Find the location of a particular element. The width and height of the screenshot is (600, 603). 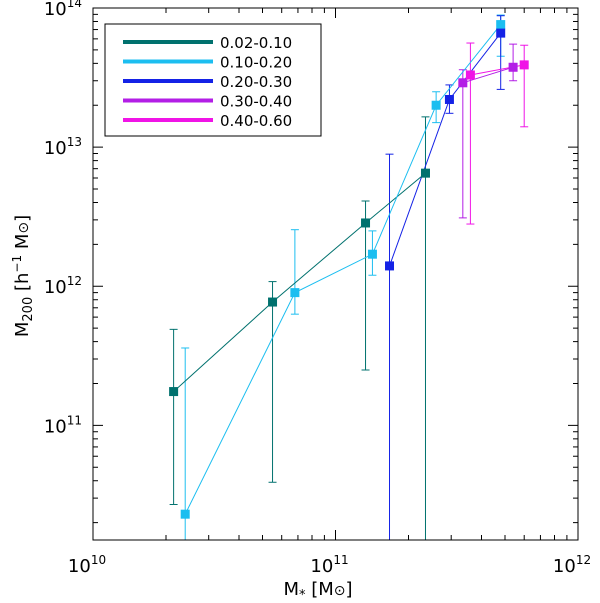

y-tick-label-1: 1012 is located at coordinates (63, 286).